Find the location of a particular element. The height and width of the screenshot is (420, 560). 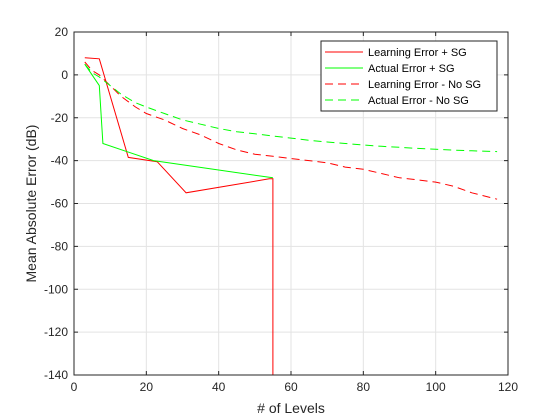

legend-label-2: Actual Error + SG is located at coordinates (411, 69).